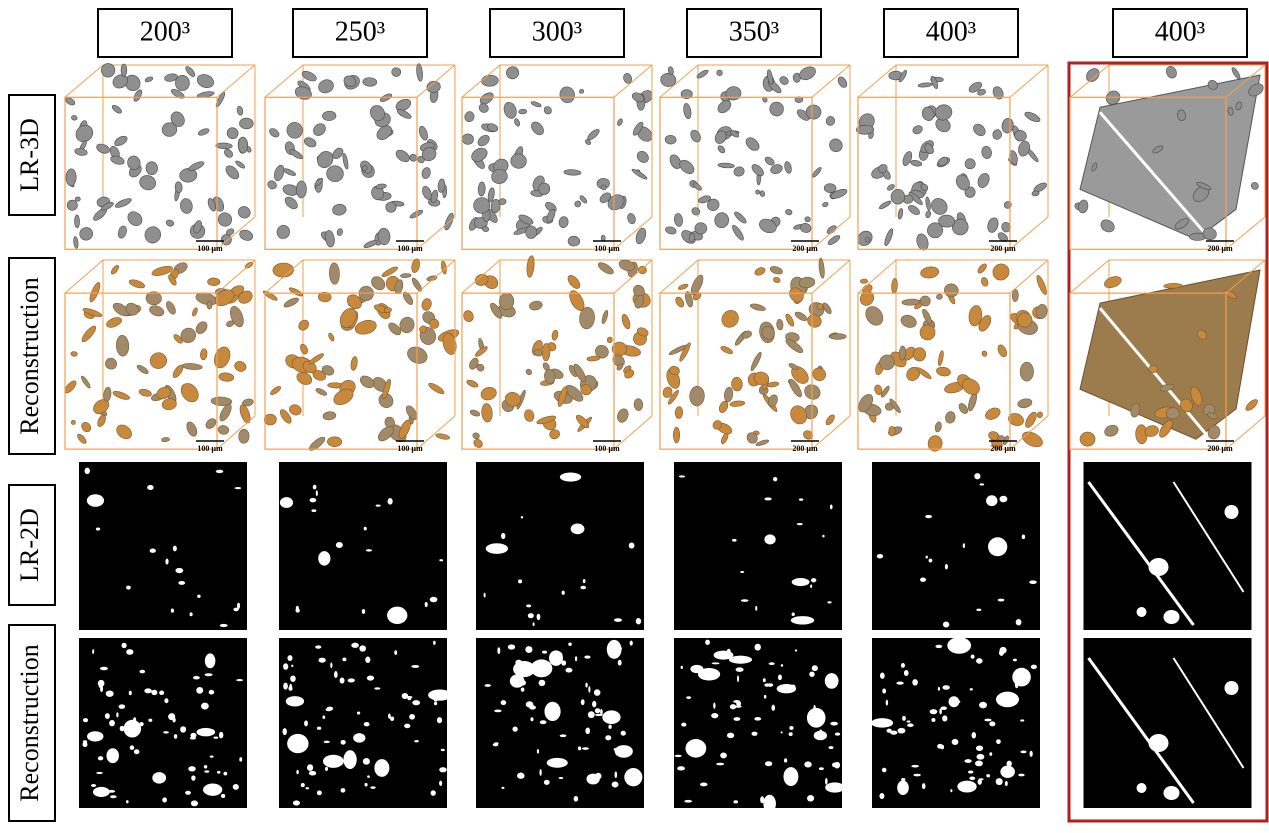 The height and width of the screenshot is (833, 1269). What do you see at coordinates (410, 448) in the screenshot?
I see `scale-bar-label: 100 µm` at bounding box center [410, 448].